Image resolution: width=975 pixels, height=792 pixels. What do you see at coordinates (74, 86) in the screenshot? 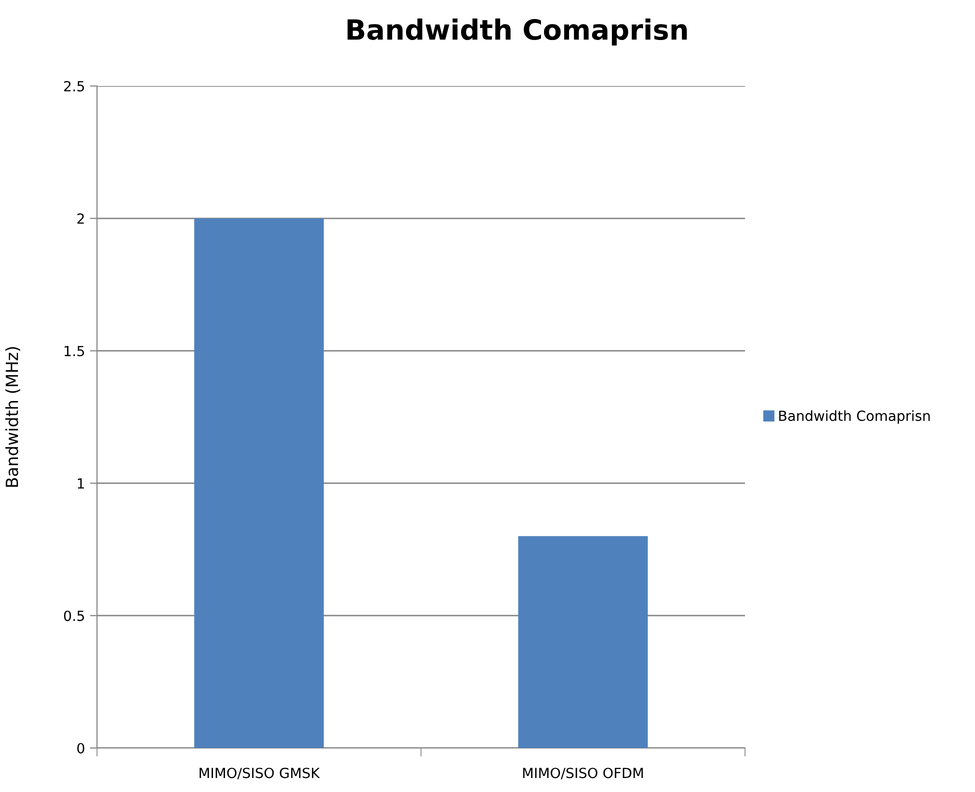
I see `y-tick-label: 2.5` at bounding box center [74, 86].